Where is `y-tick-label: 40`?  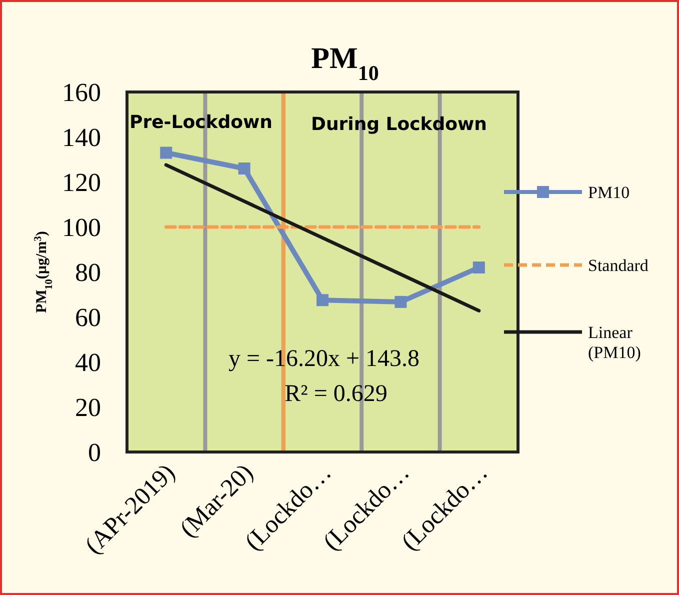
y-tick-label: 40 is located at coordinates (88, 362).